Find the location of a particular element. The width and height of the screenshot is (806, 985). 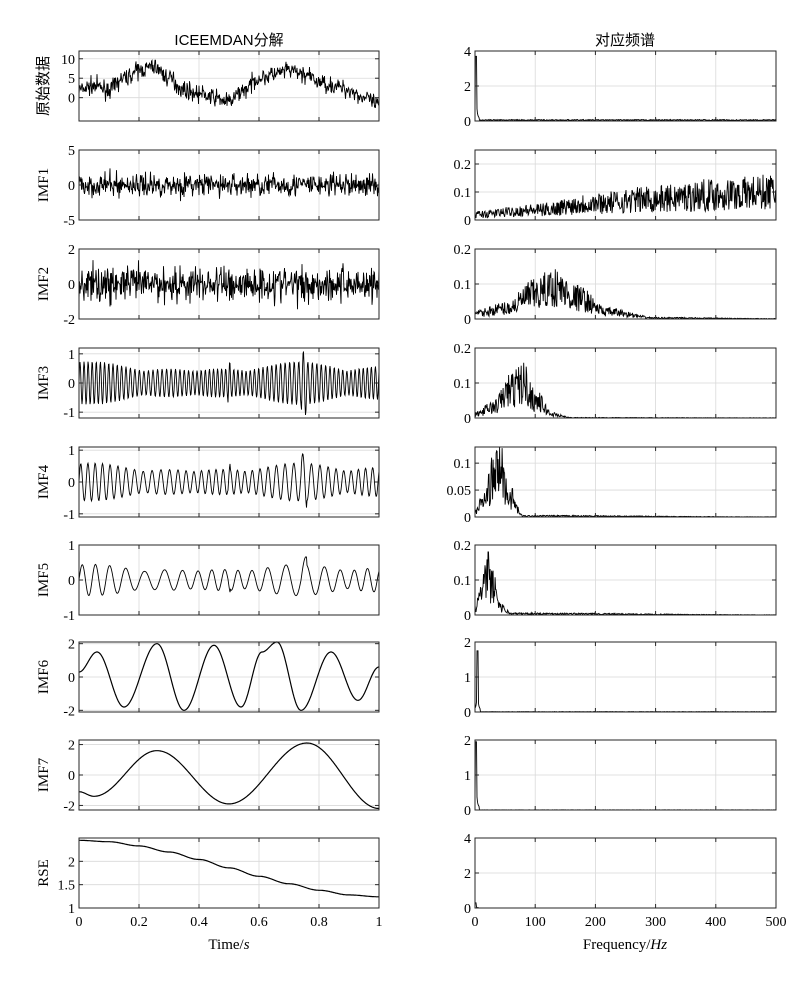

y-tick-label: 1.5 is located at coordinates (67, 886).